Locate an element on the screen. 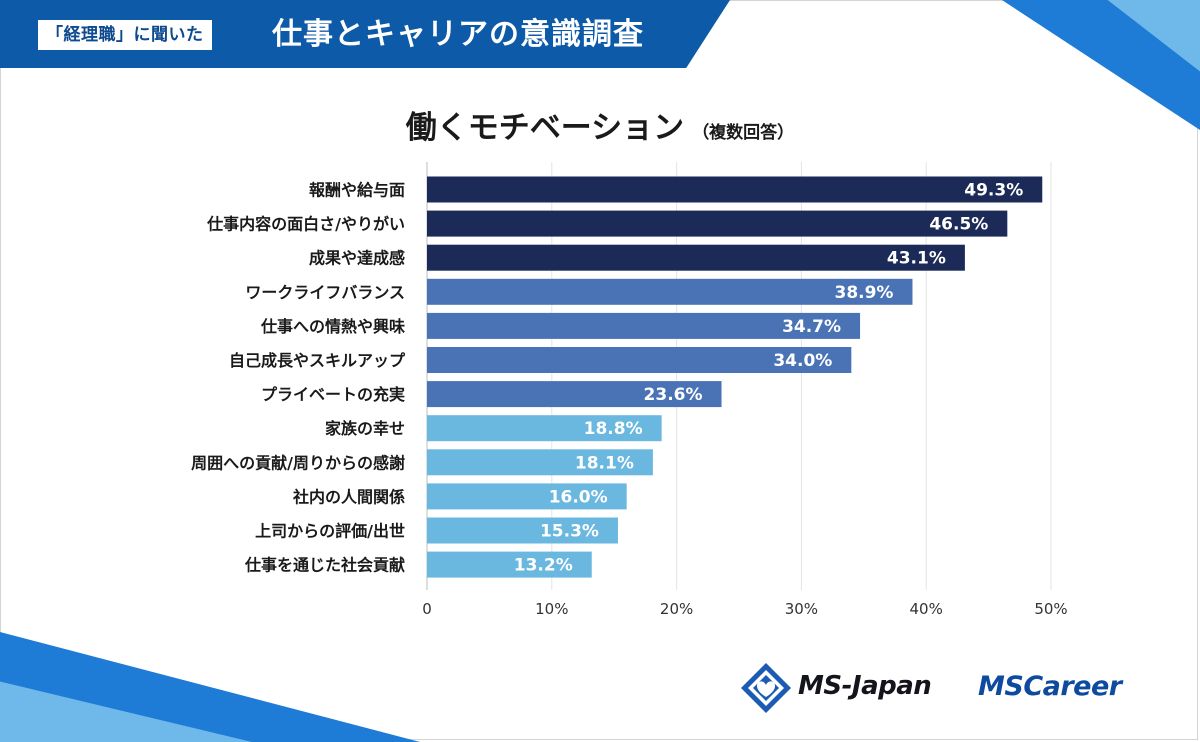 Image resolution: width=1200 pixels, height=742 pixels. category-label: 自己成長やスキルアップ is located at coordinates (317, 360).